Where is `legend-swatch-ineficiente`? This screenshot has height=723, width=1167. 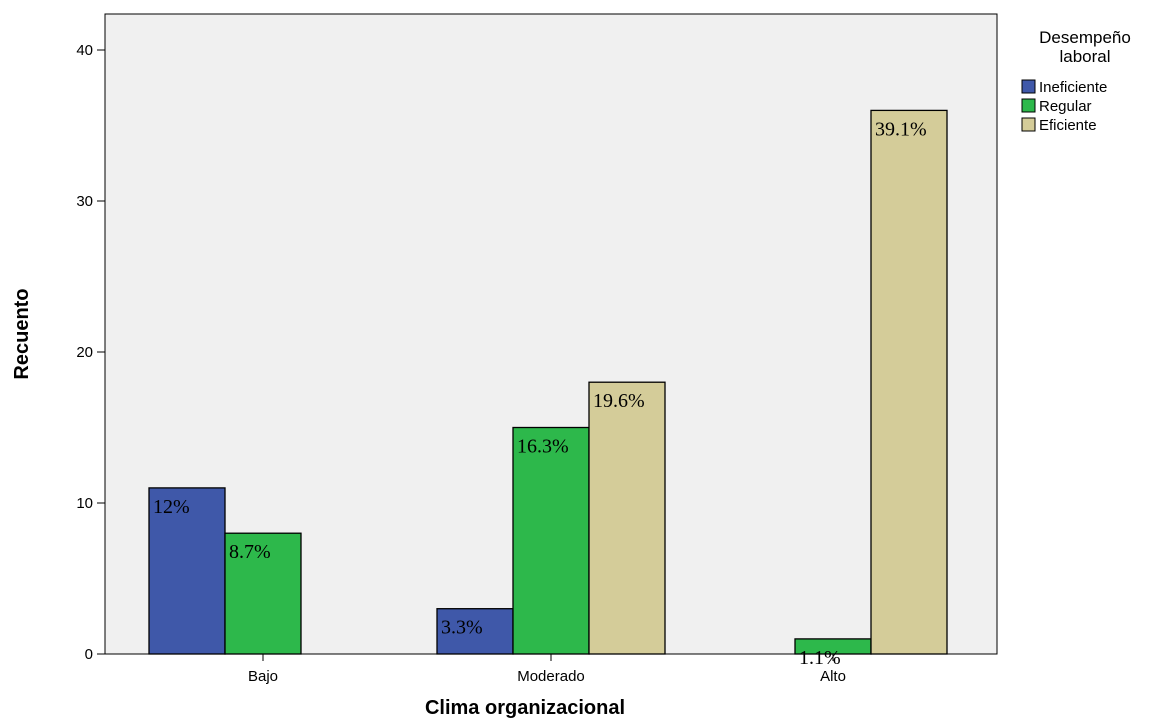
legend-swatch-ineficiente is located at coordinates (1028, 86).